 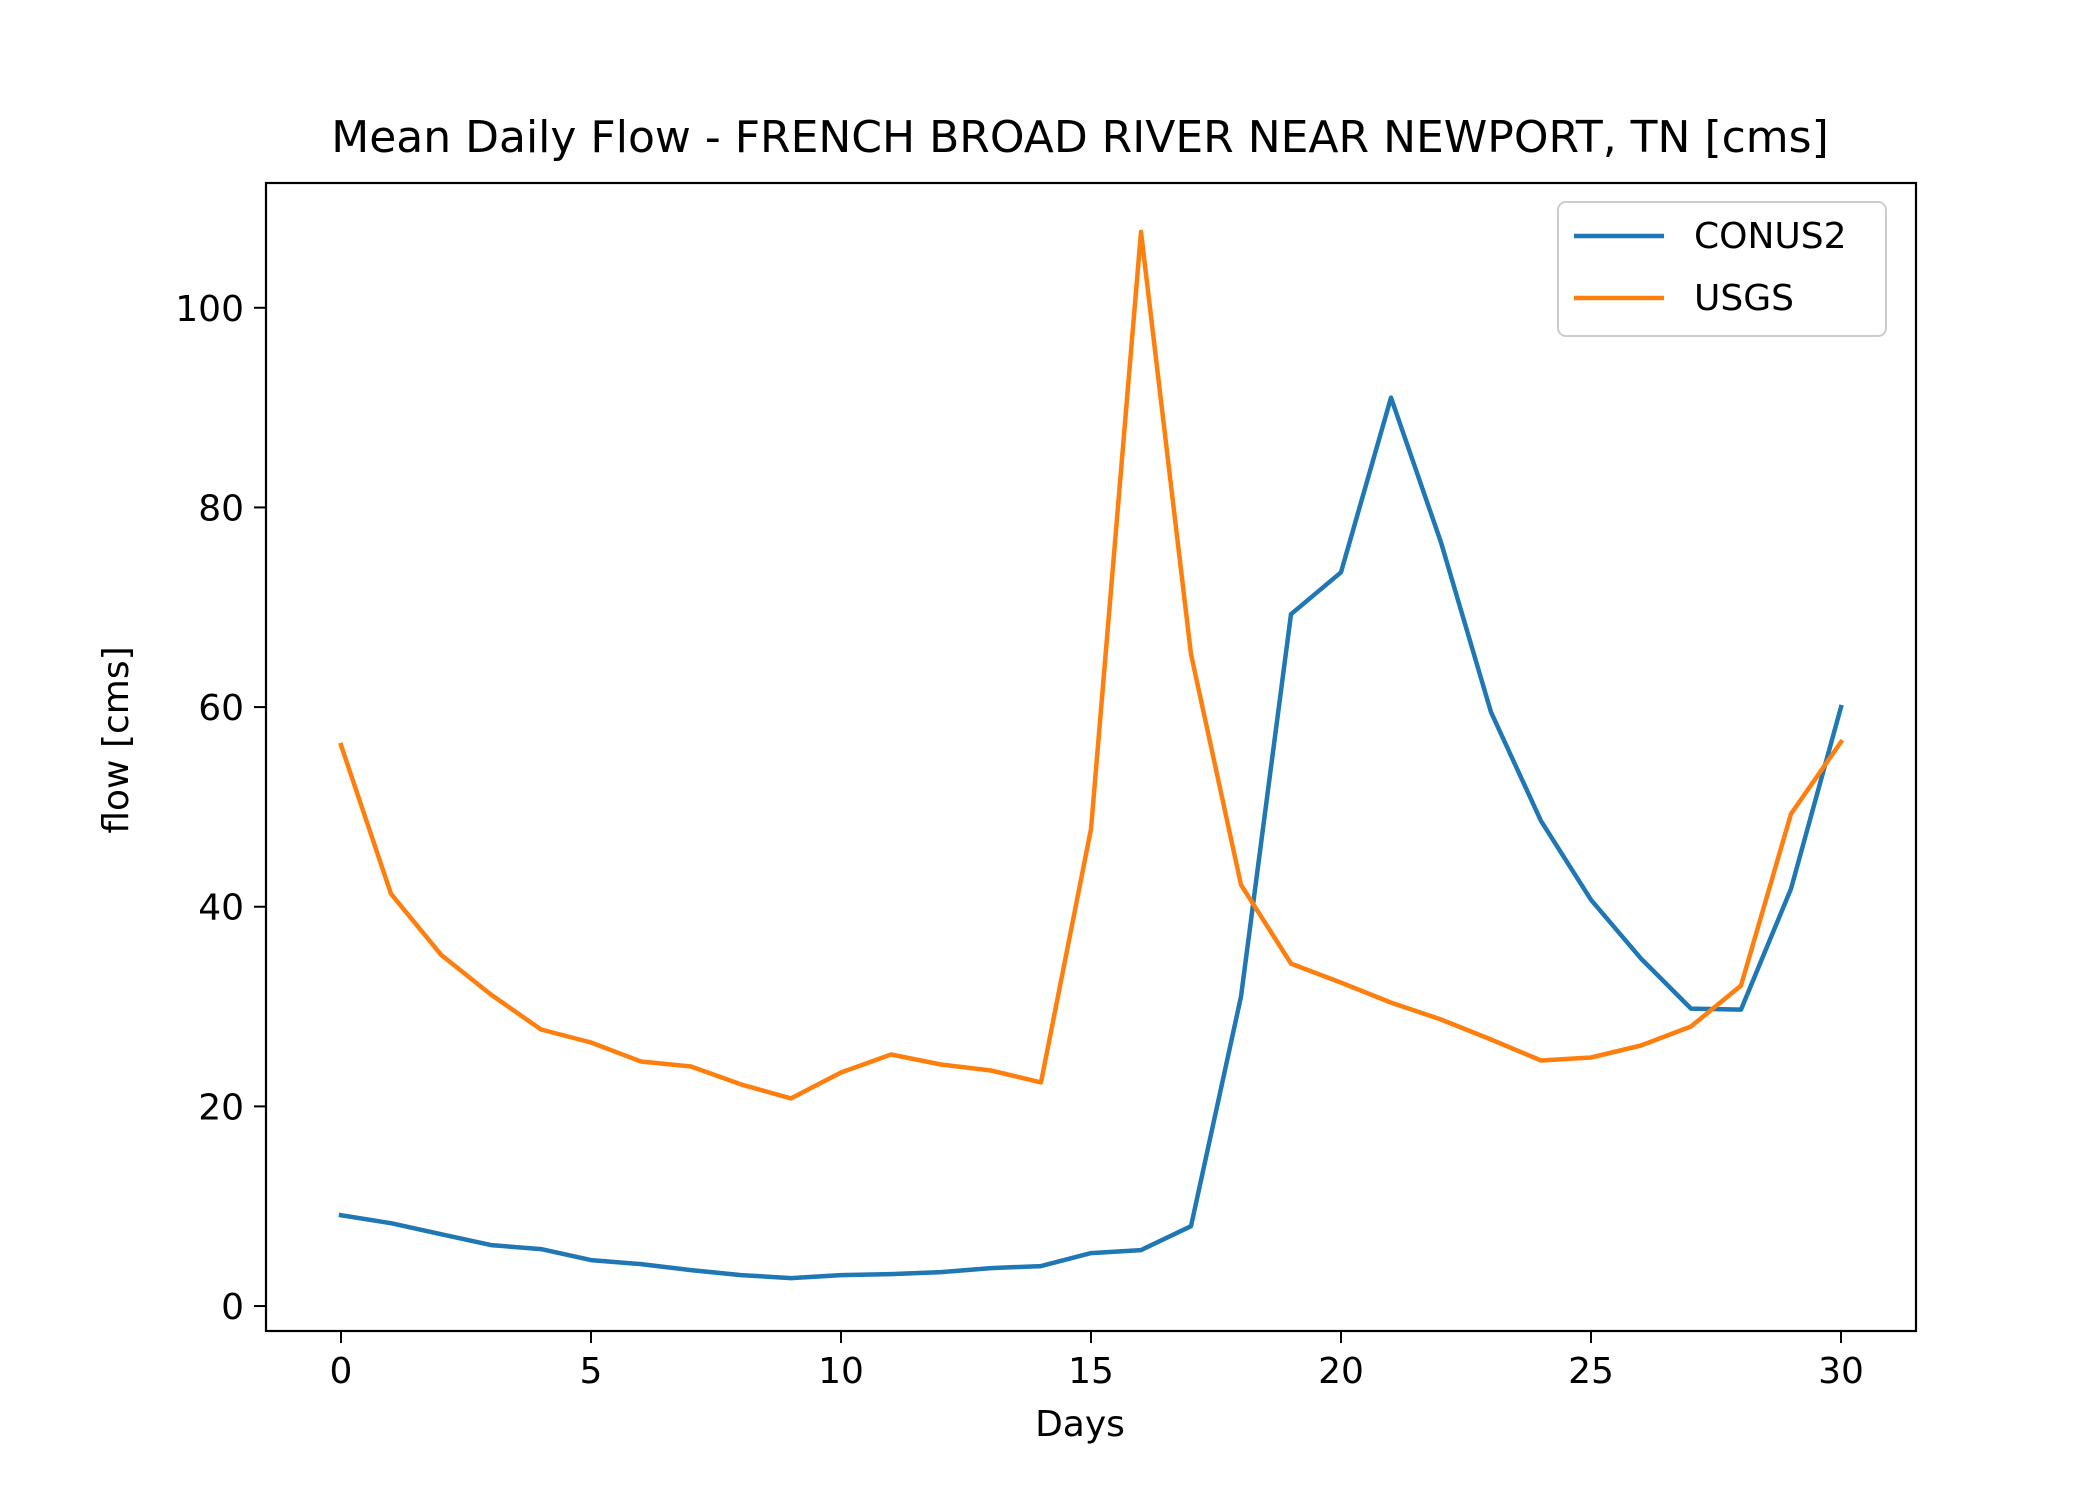 What do you see at coordinates (232, 1307) in the screenshot?
I see `y-tick-label: 0` at bounding box center [232, 1307].